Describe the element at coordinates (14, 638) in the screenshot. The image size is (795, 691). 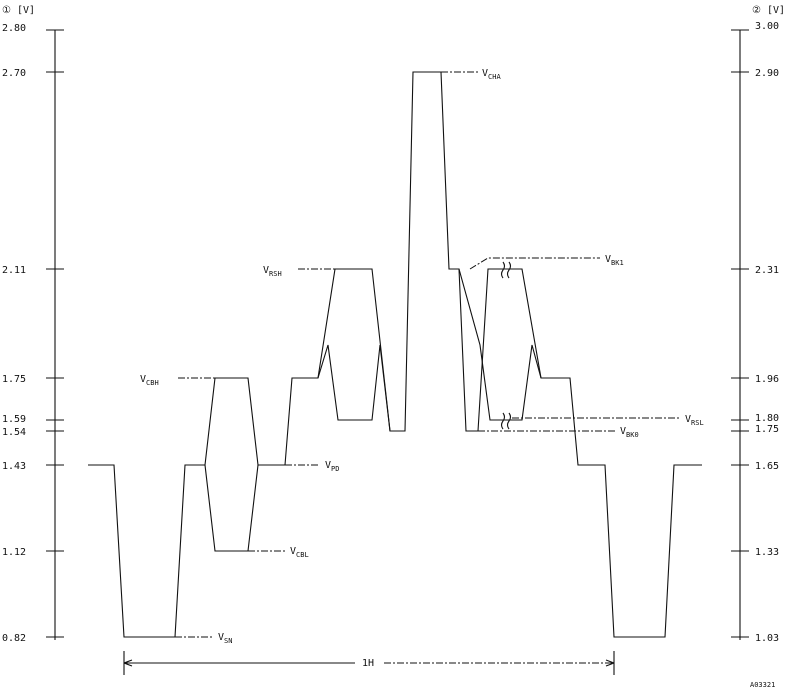
I see `left-tick-label: 0.82` at that location.